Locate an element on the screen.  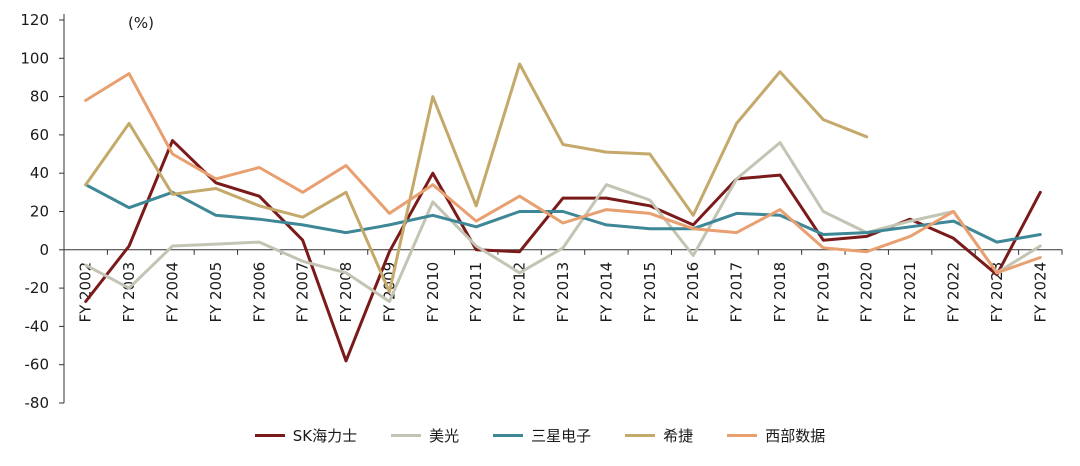
y-tick-label: 0 is located at coordinates (44, 250).